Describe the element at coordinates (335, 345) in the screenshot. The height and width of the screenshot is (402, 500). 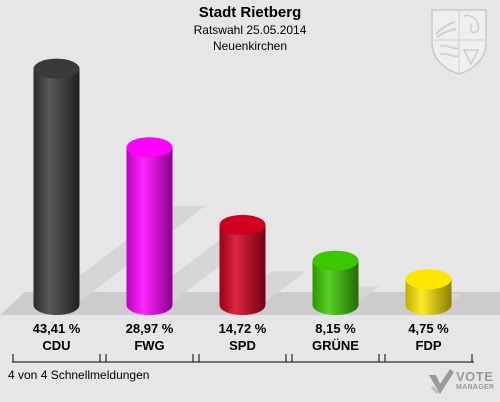
I see `category-label: GRÜNE` at that location.